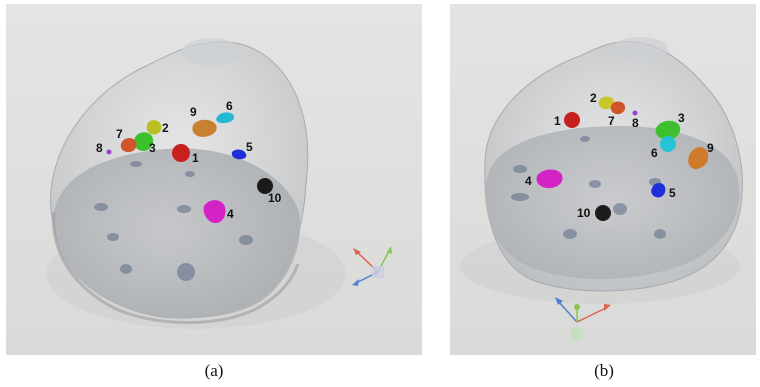 This screenshot has height=387, width=760. Describe the element at coordinates (214, 370) in the screenshot. I see `caption-a: (a)` at that location.